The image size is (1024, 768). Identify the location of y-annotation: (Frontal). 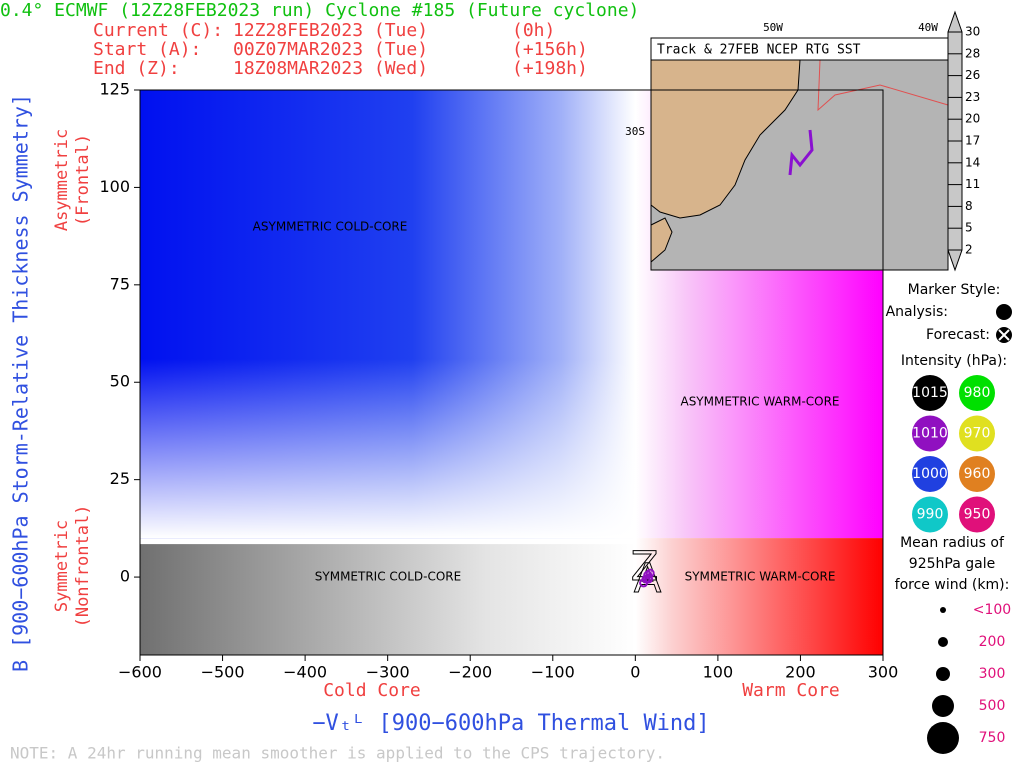
(83, 180).